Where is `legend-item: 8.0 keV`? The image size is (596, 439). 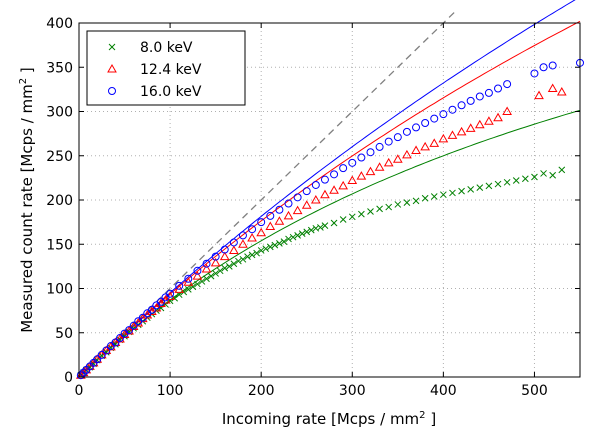 legend-item: 8.0 keV is located at coordinates (150, 48).